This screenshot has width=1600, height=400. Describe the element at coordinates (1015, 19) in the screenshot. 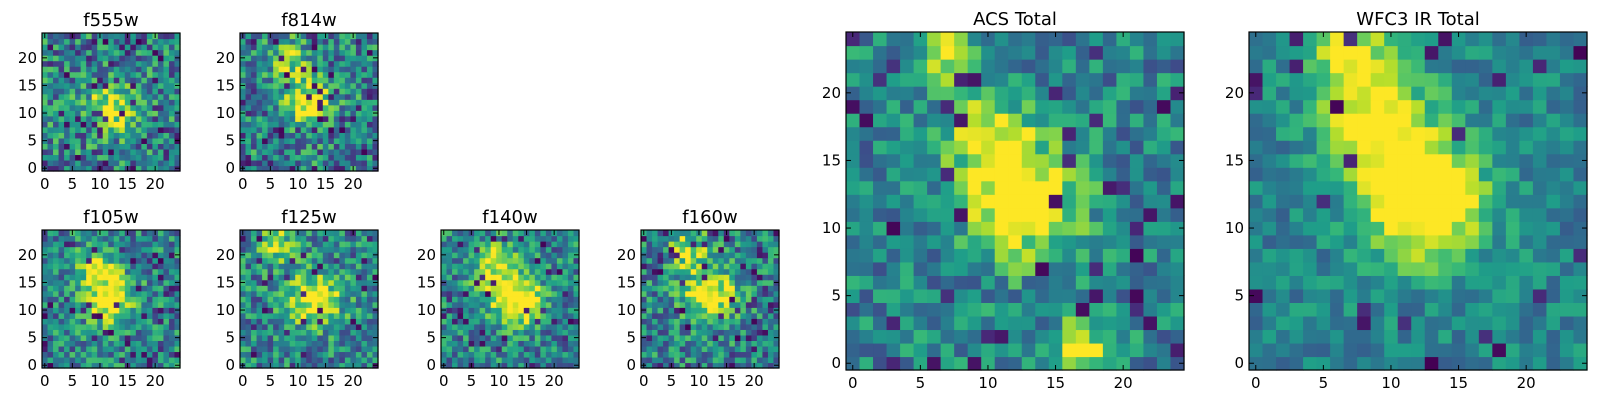

I see `panel-title: ACS Total` at that location.